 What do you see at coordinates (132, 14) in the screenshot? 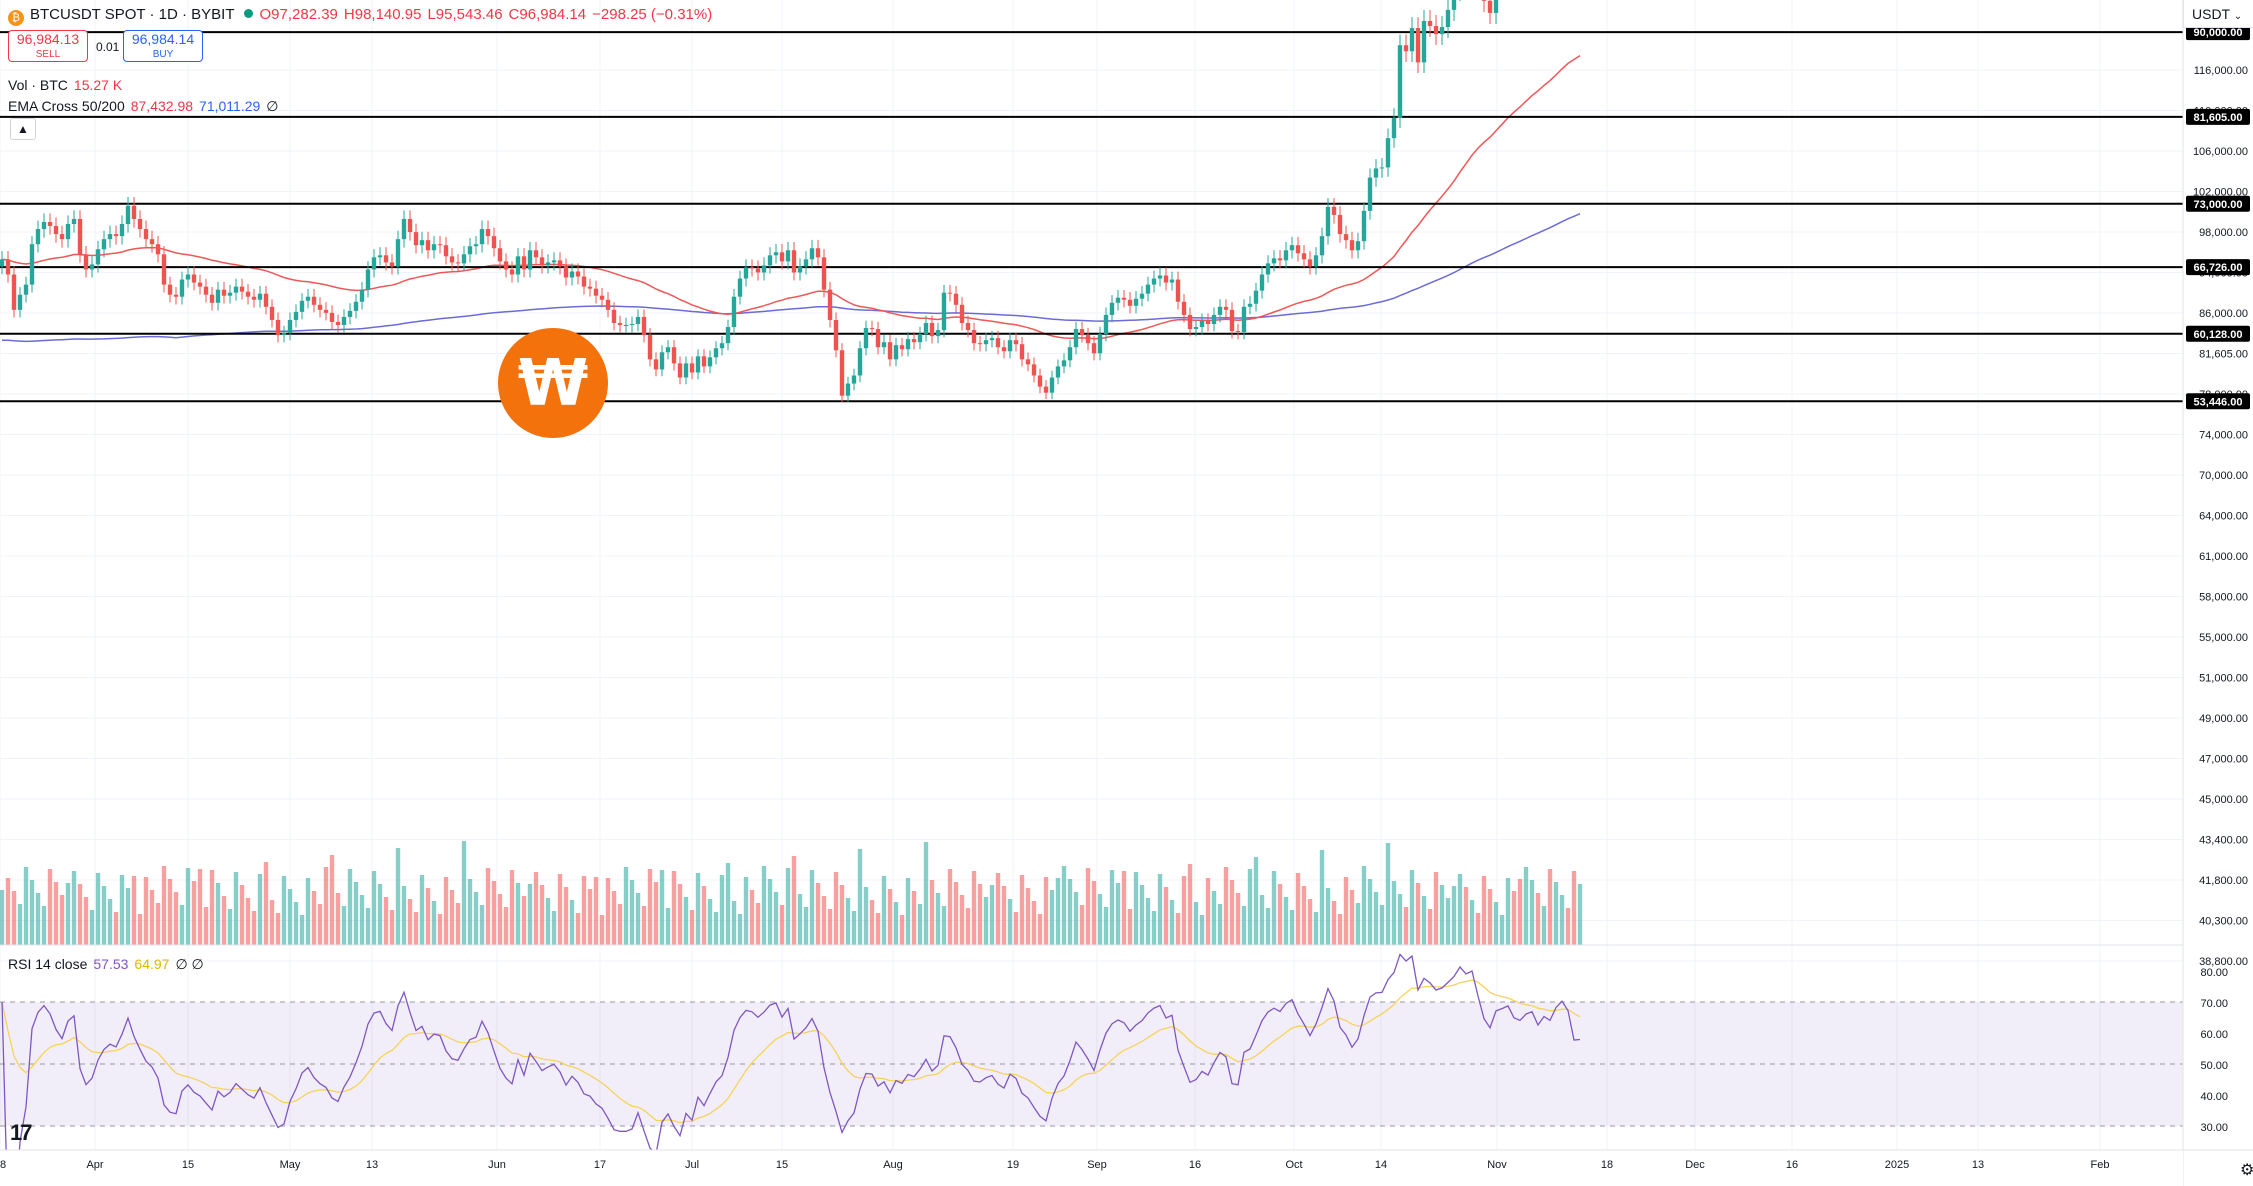
I see `symbol-title: BTCUSDT SPOT · 1D · BYBIT` at bounding box center [132, 14].